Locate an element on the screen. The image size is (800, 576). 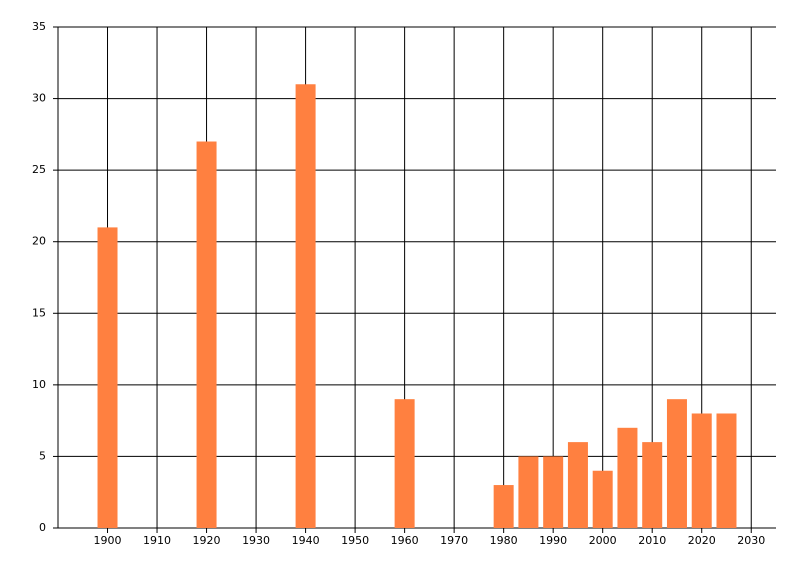
x-tick-label: 2030 is located at coordinates (751, 540).